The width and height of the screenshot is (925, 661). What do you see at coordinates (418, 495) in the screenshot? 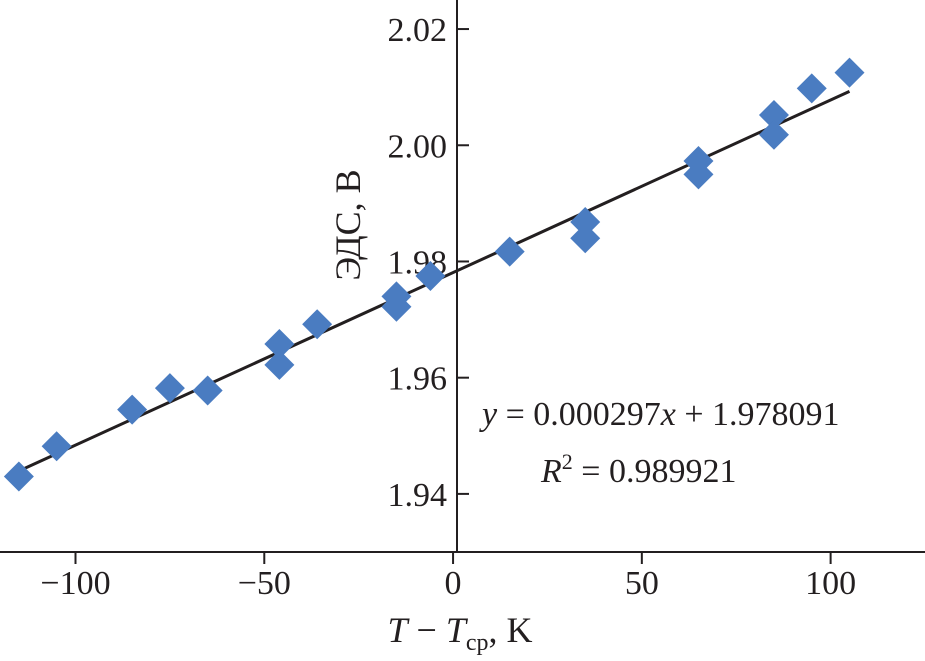
I see `y-tick-label: 1.94` at bounding box center [418, 495].